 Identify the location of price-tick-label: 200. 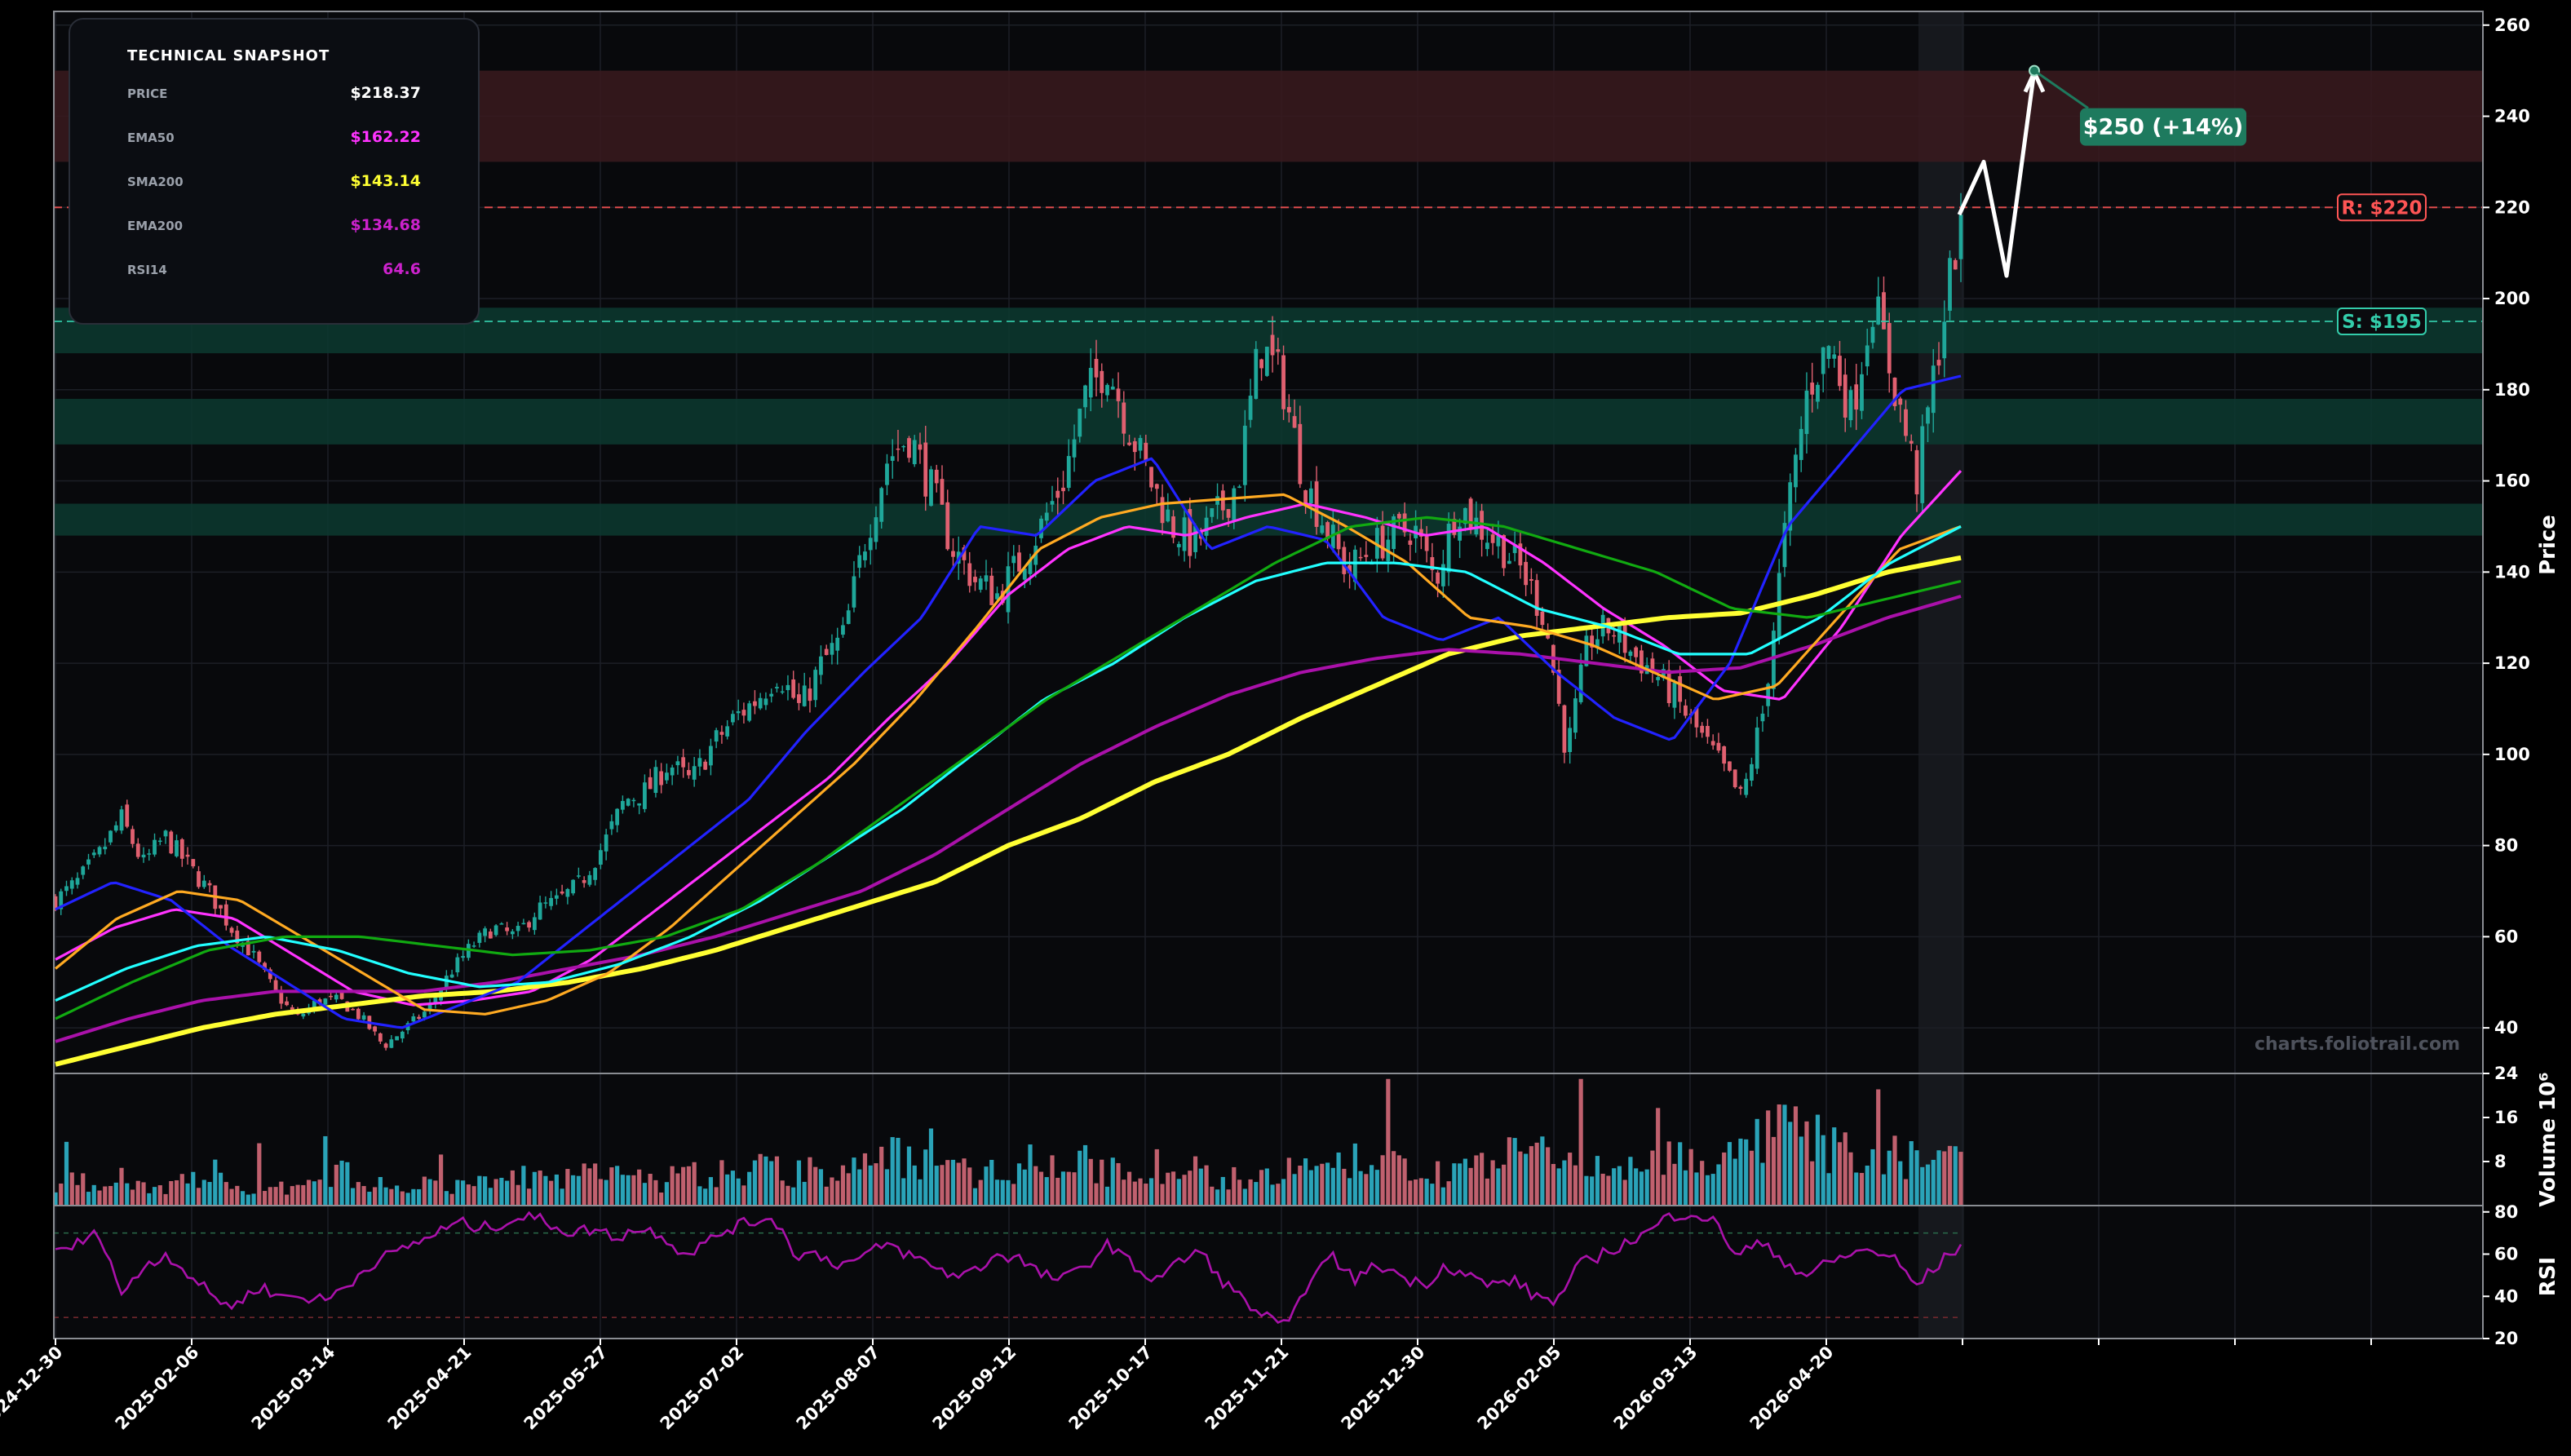
(2512, 299).